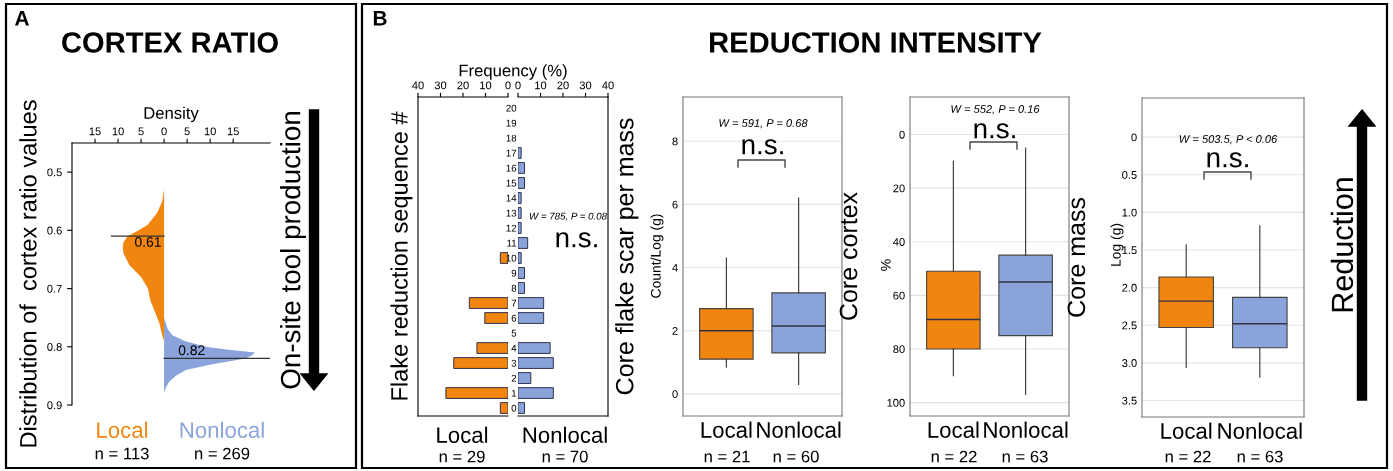 The image size is (1393, 471). I want to click on x-tick-label: 5, so click(141, 131).